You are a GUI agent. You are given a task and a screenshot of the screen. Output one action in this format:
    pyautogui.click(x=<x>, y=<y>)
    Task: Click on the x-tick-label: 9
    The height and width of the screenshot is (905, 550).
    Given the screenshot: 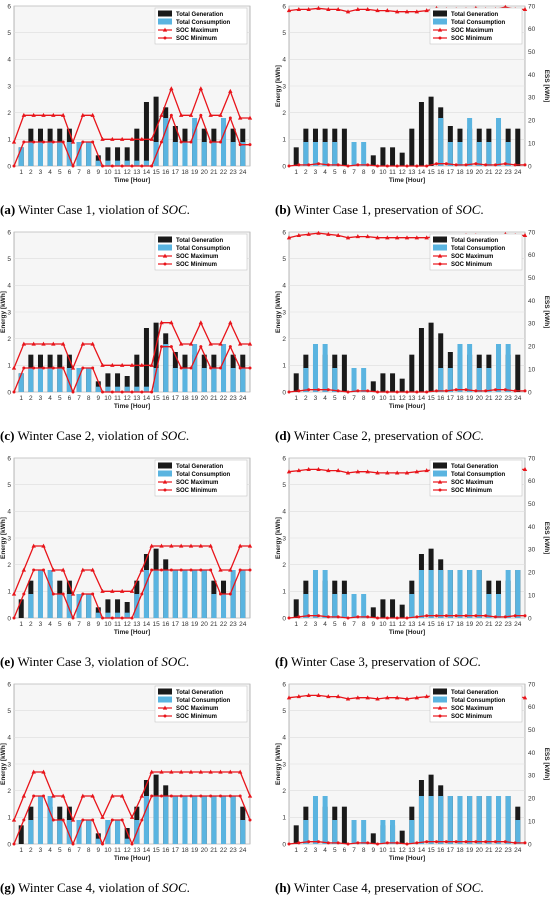 What is the action you would take?
    pyautogui.click(x=373, y=850)
    